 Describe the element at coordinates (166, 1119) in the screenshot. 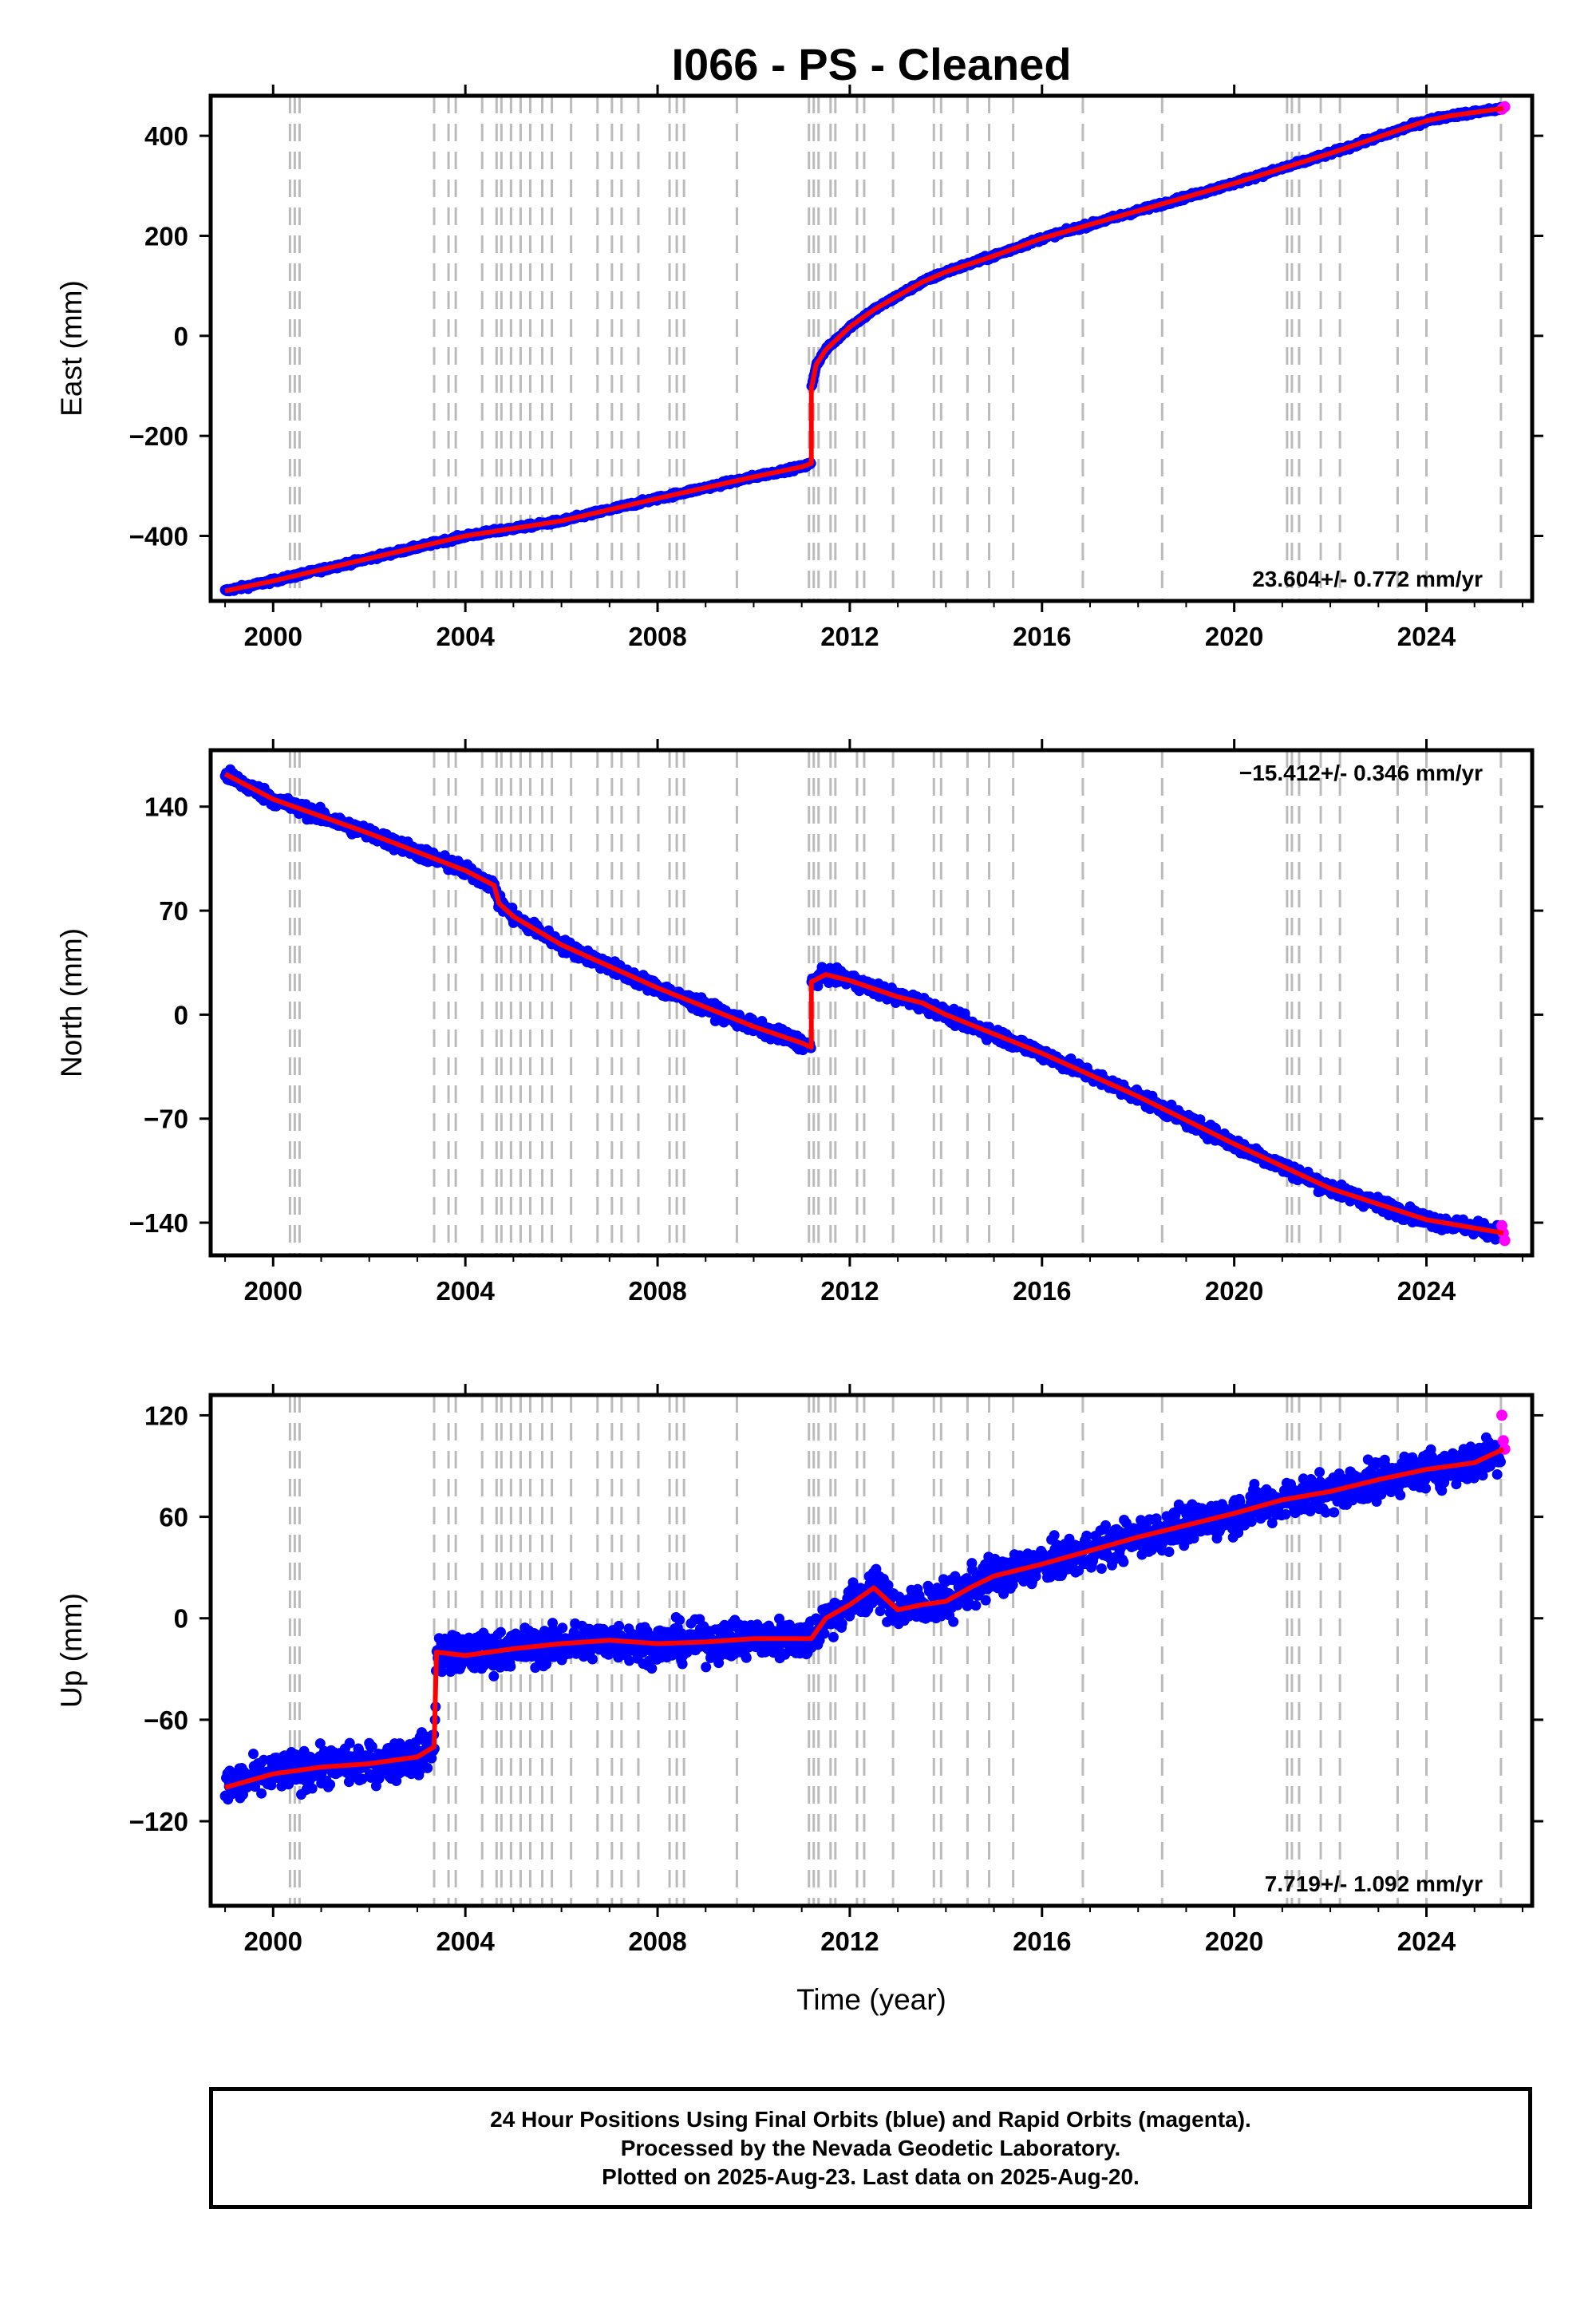

I see `y-tick-label: −70` at that location.